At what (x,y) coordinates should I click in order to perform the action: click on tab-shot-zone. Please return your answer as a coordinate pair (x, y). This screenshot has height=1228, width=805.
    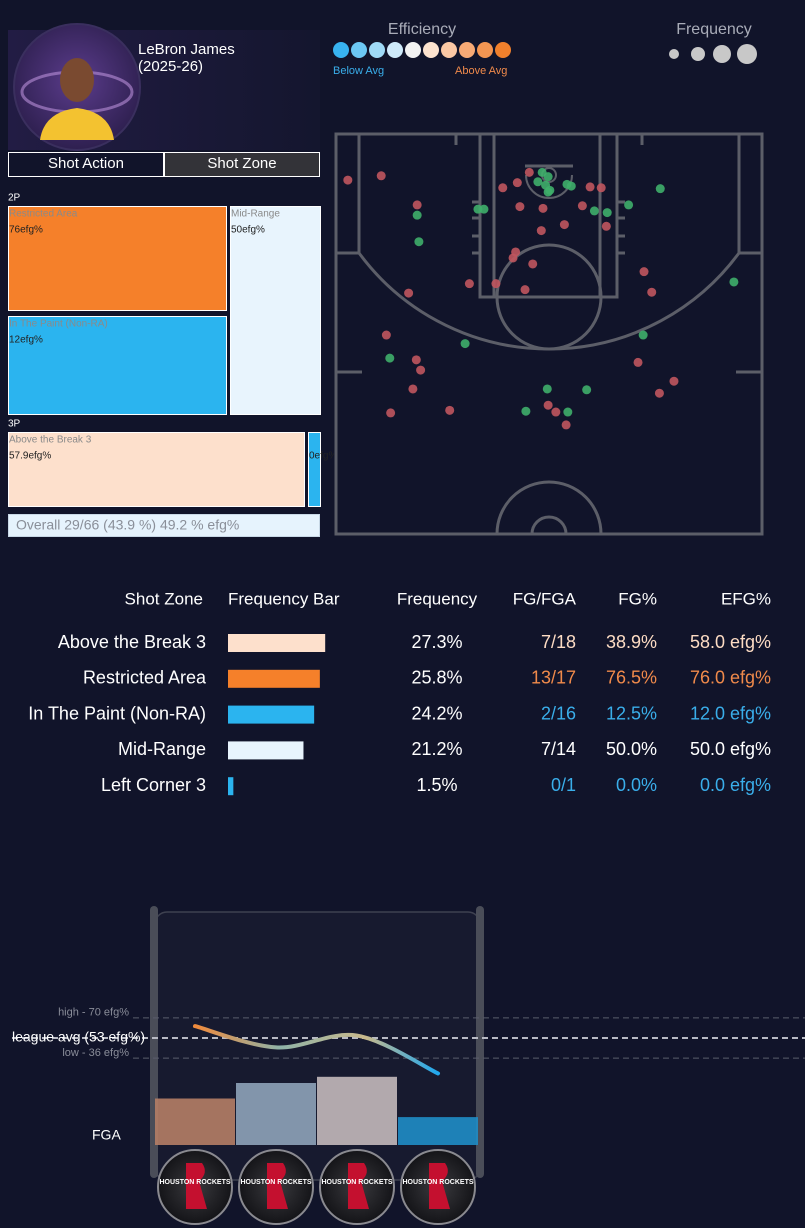
    Looking at the image, I should click on (242, 164).